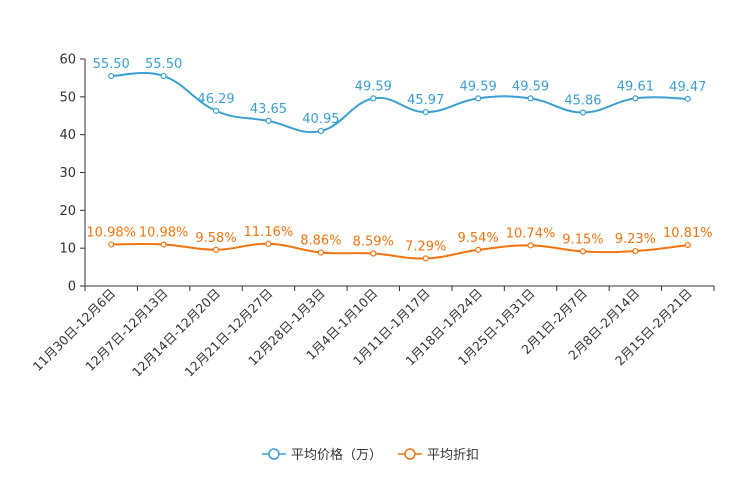 The height and width of the screenshot is (496, 744). I want to click on data-label: 10.74%, so click(531, 233).